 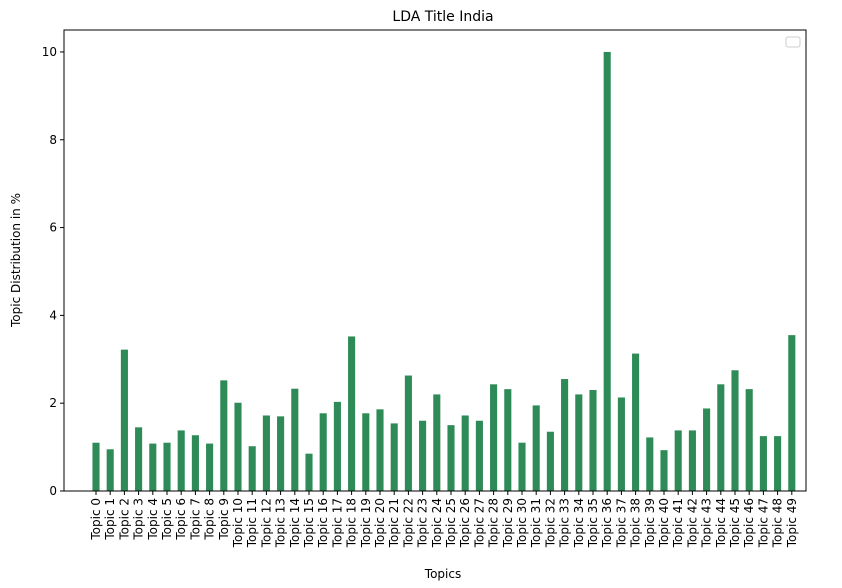 I want to click on x-tick-label: Topic 16, so click(x=323, y=523).